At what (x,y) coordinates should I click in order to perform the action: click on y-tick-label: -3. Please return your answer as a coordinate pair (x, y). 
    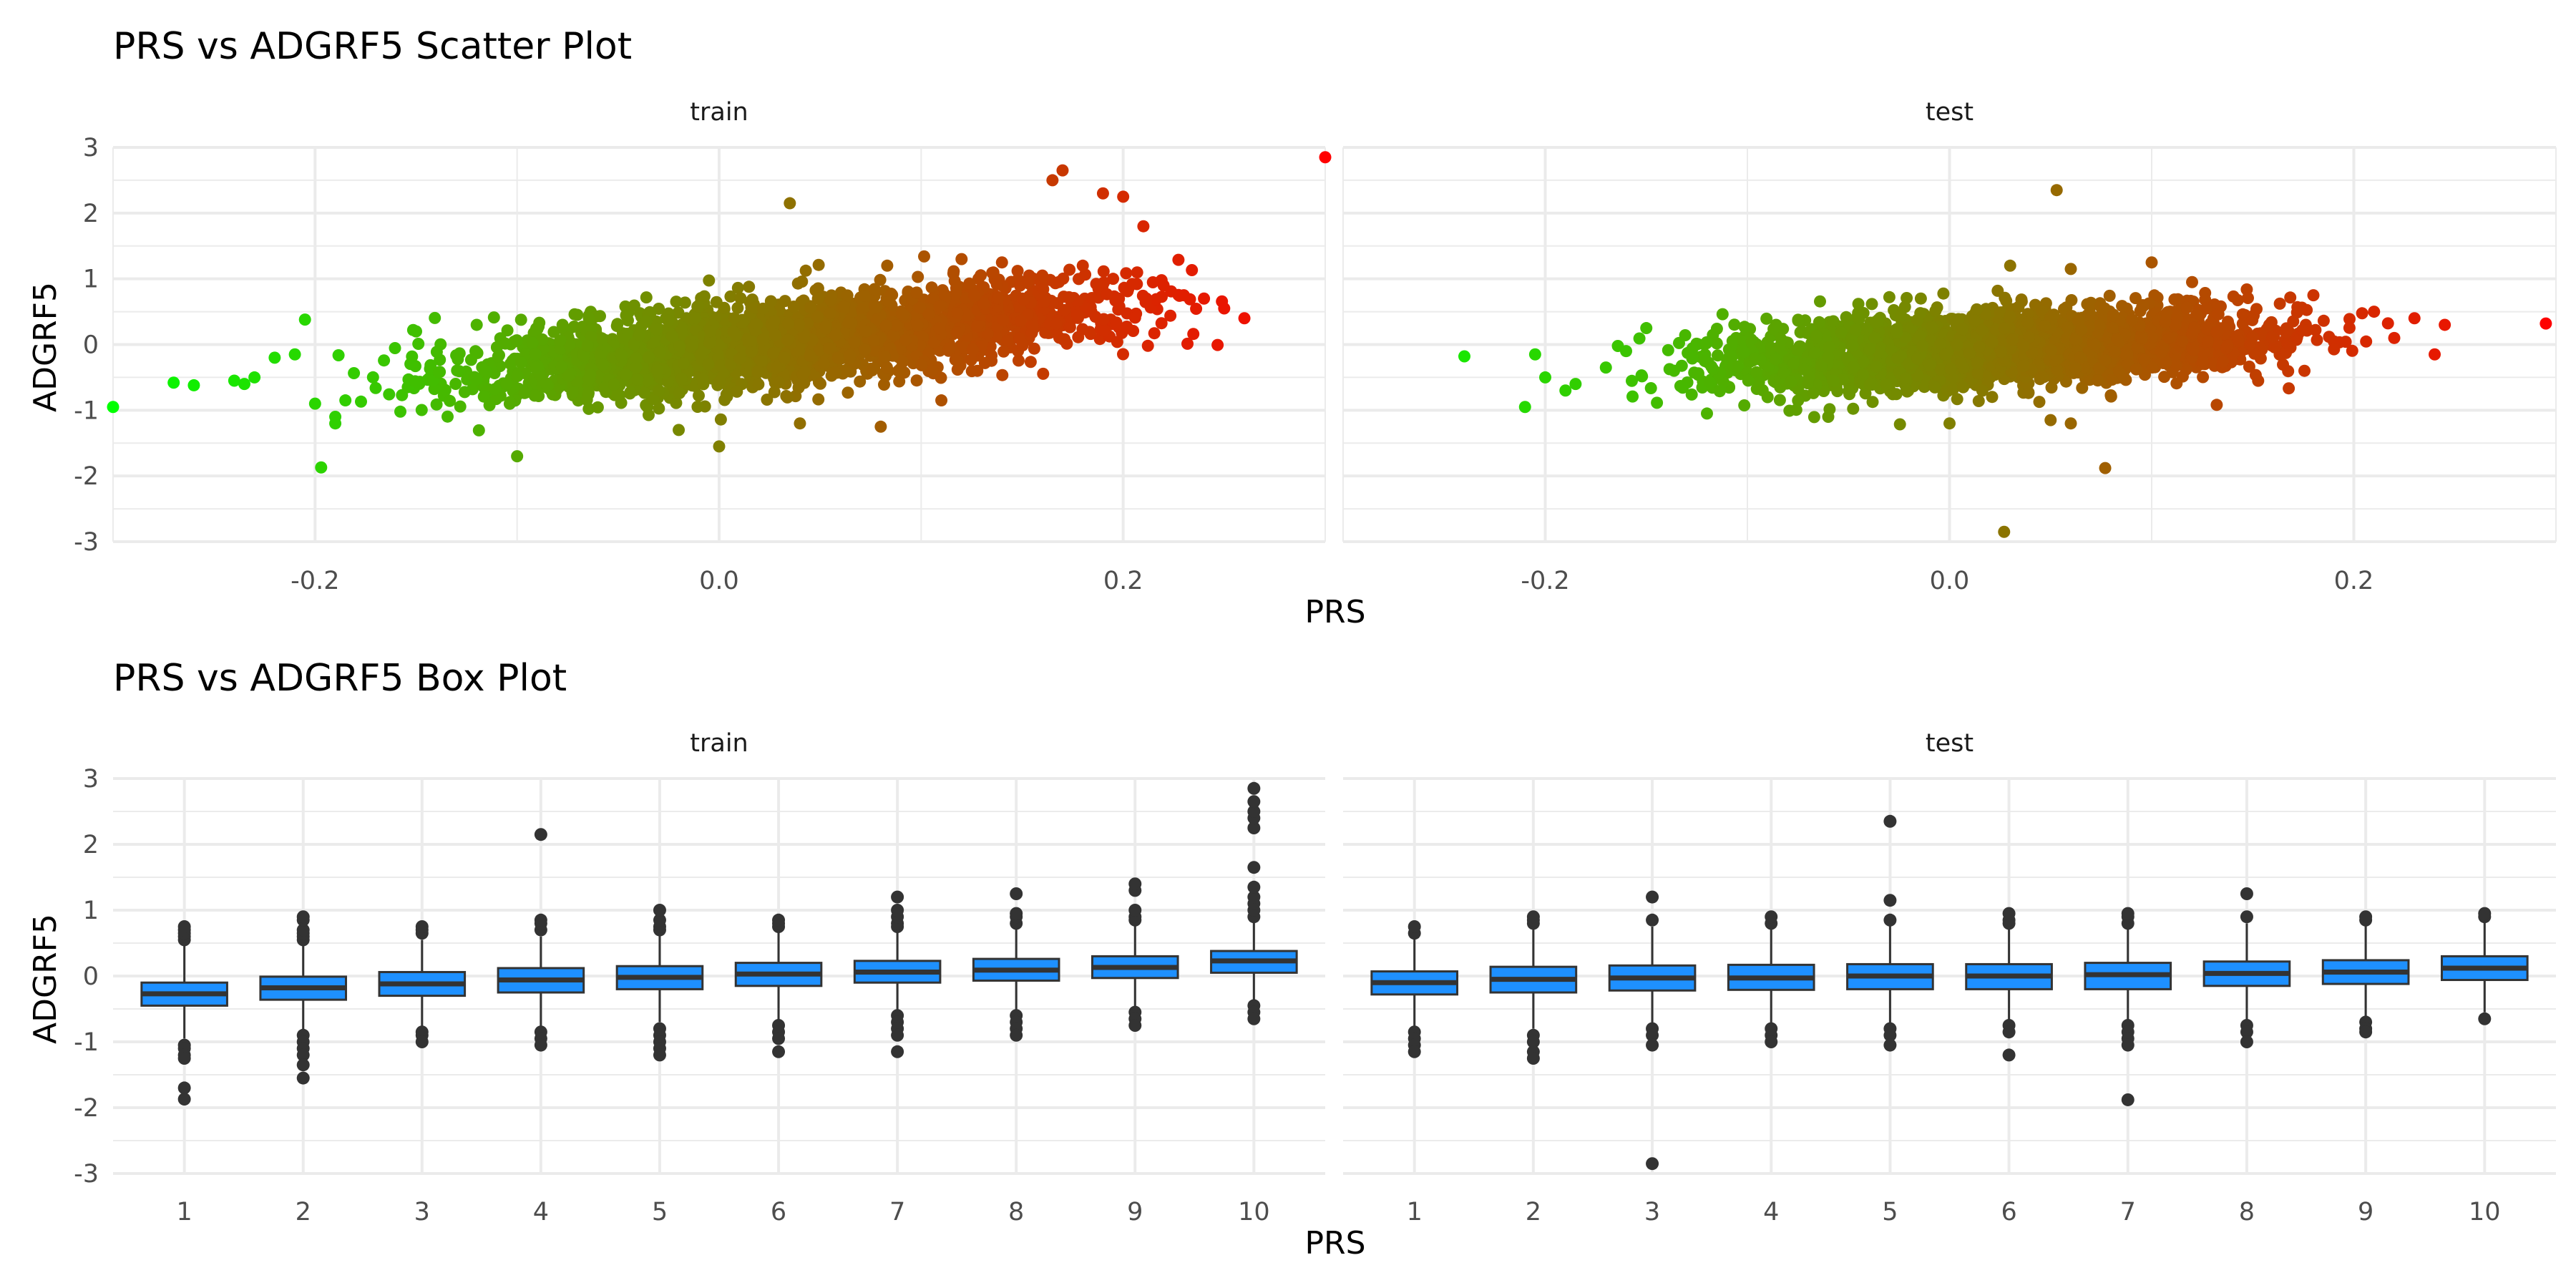
    Looking at the image, I should click on (86, 542).